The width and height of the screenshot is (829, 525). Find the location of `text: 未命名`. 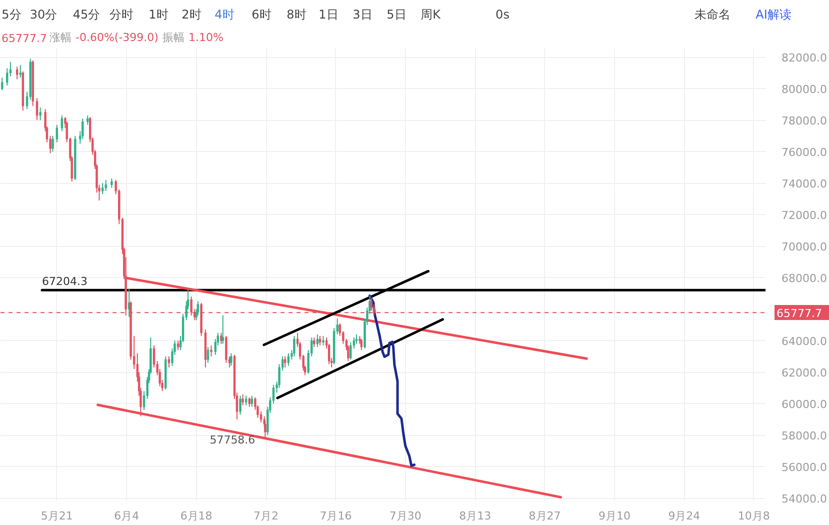

text: 未命名 is located at coordinates (712, 15).